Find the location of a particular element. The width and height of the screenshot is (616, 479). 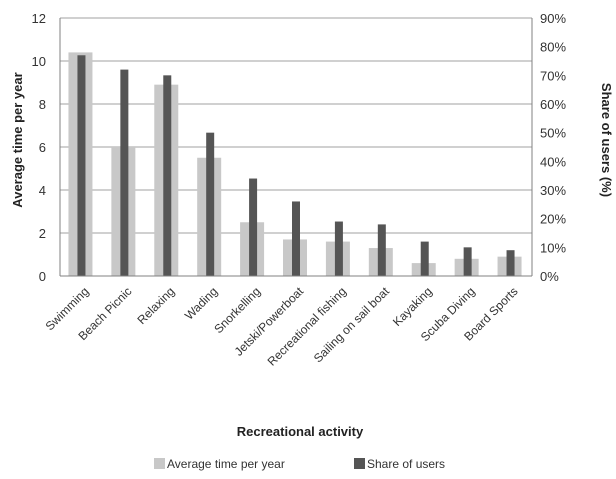

category-label: Wading is located at coordinates (201, 303).